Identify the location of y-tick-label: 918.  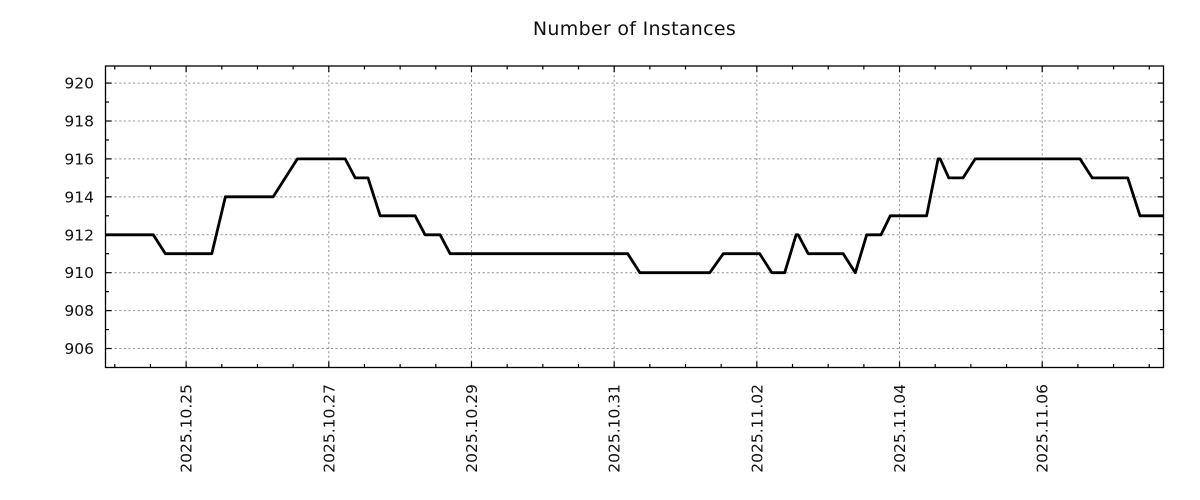
(79, 121).